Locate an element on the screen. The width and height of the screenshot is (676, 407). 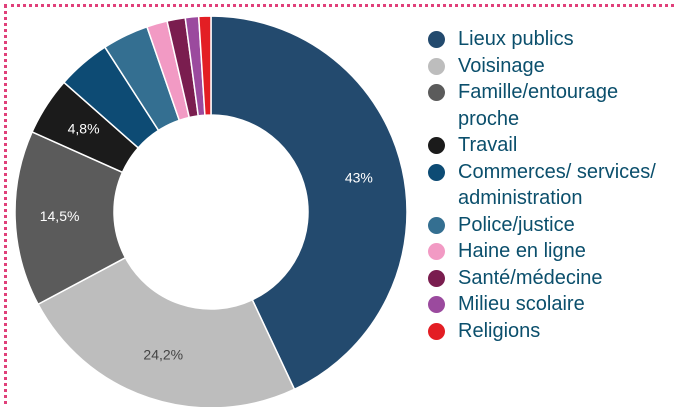
legend-item: Police/justice is located at coordinates (550, 225).